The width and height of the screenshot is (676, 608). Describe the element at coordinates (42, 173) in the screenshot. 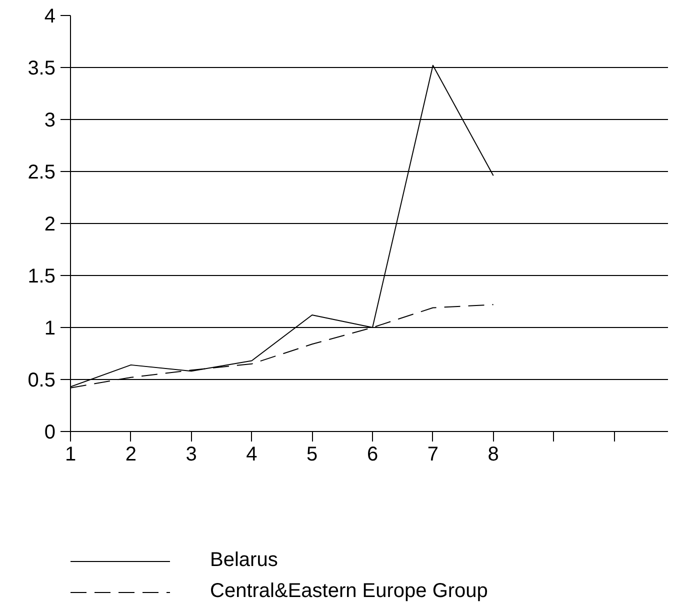

I see `y-tick-label: 2.5` at that location.